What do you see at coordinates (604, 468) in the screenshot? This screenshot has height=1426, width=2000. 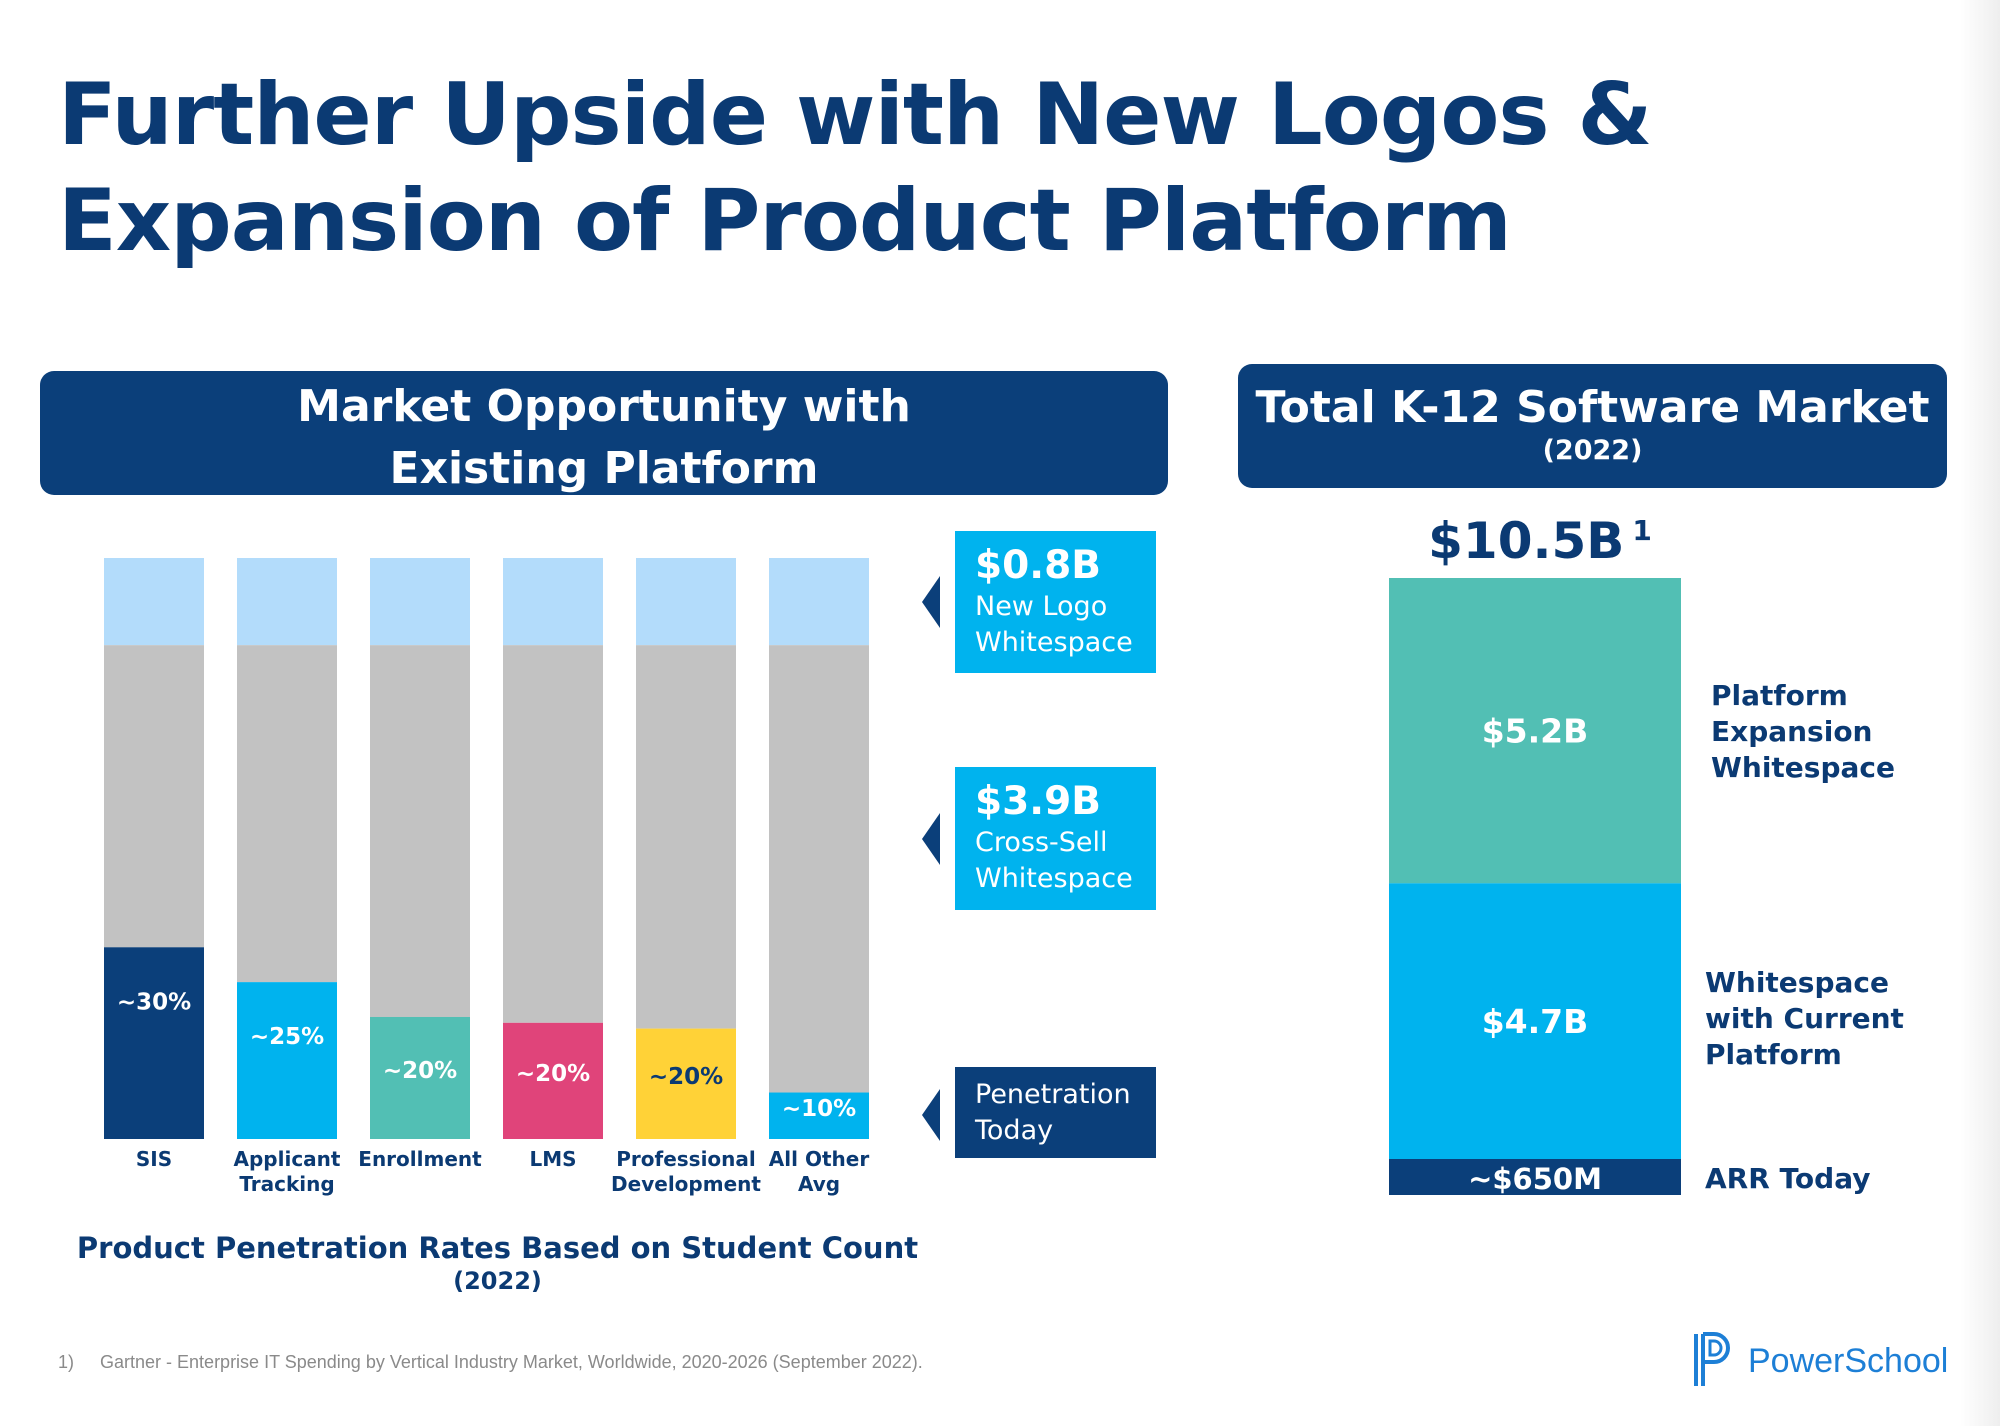 I see `market-opportunity-header-line2: Existing Platform` at bounding box center [604, 468].